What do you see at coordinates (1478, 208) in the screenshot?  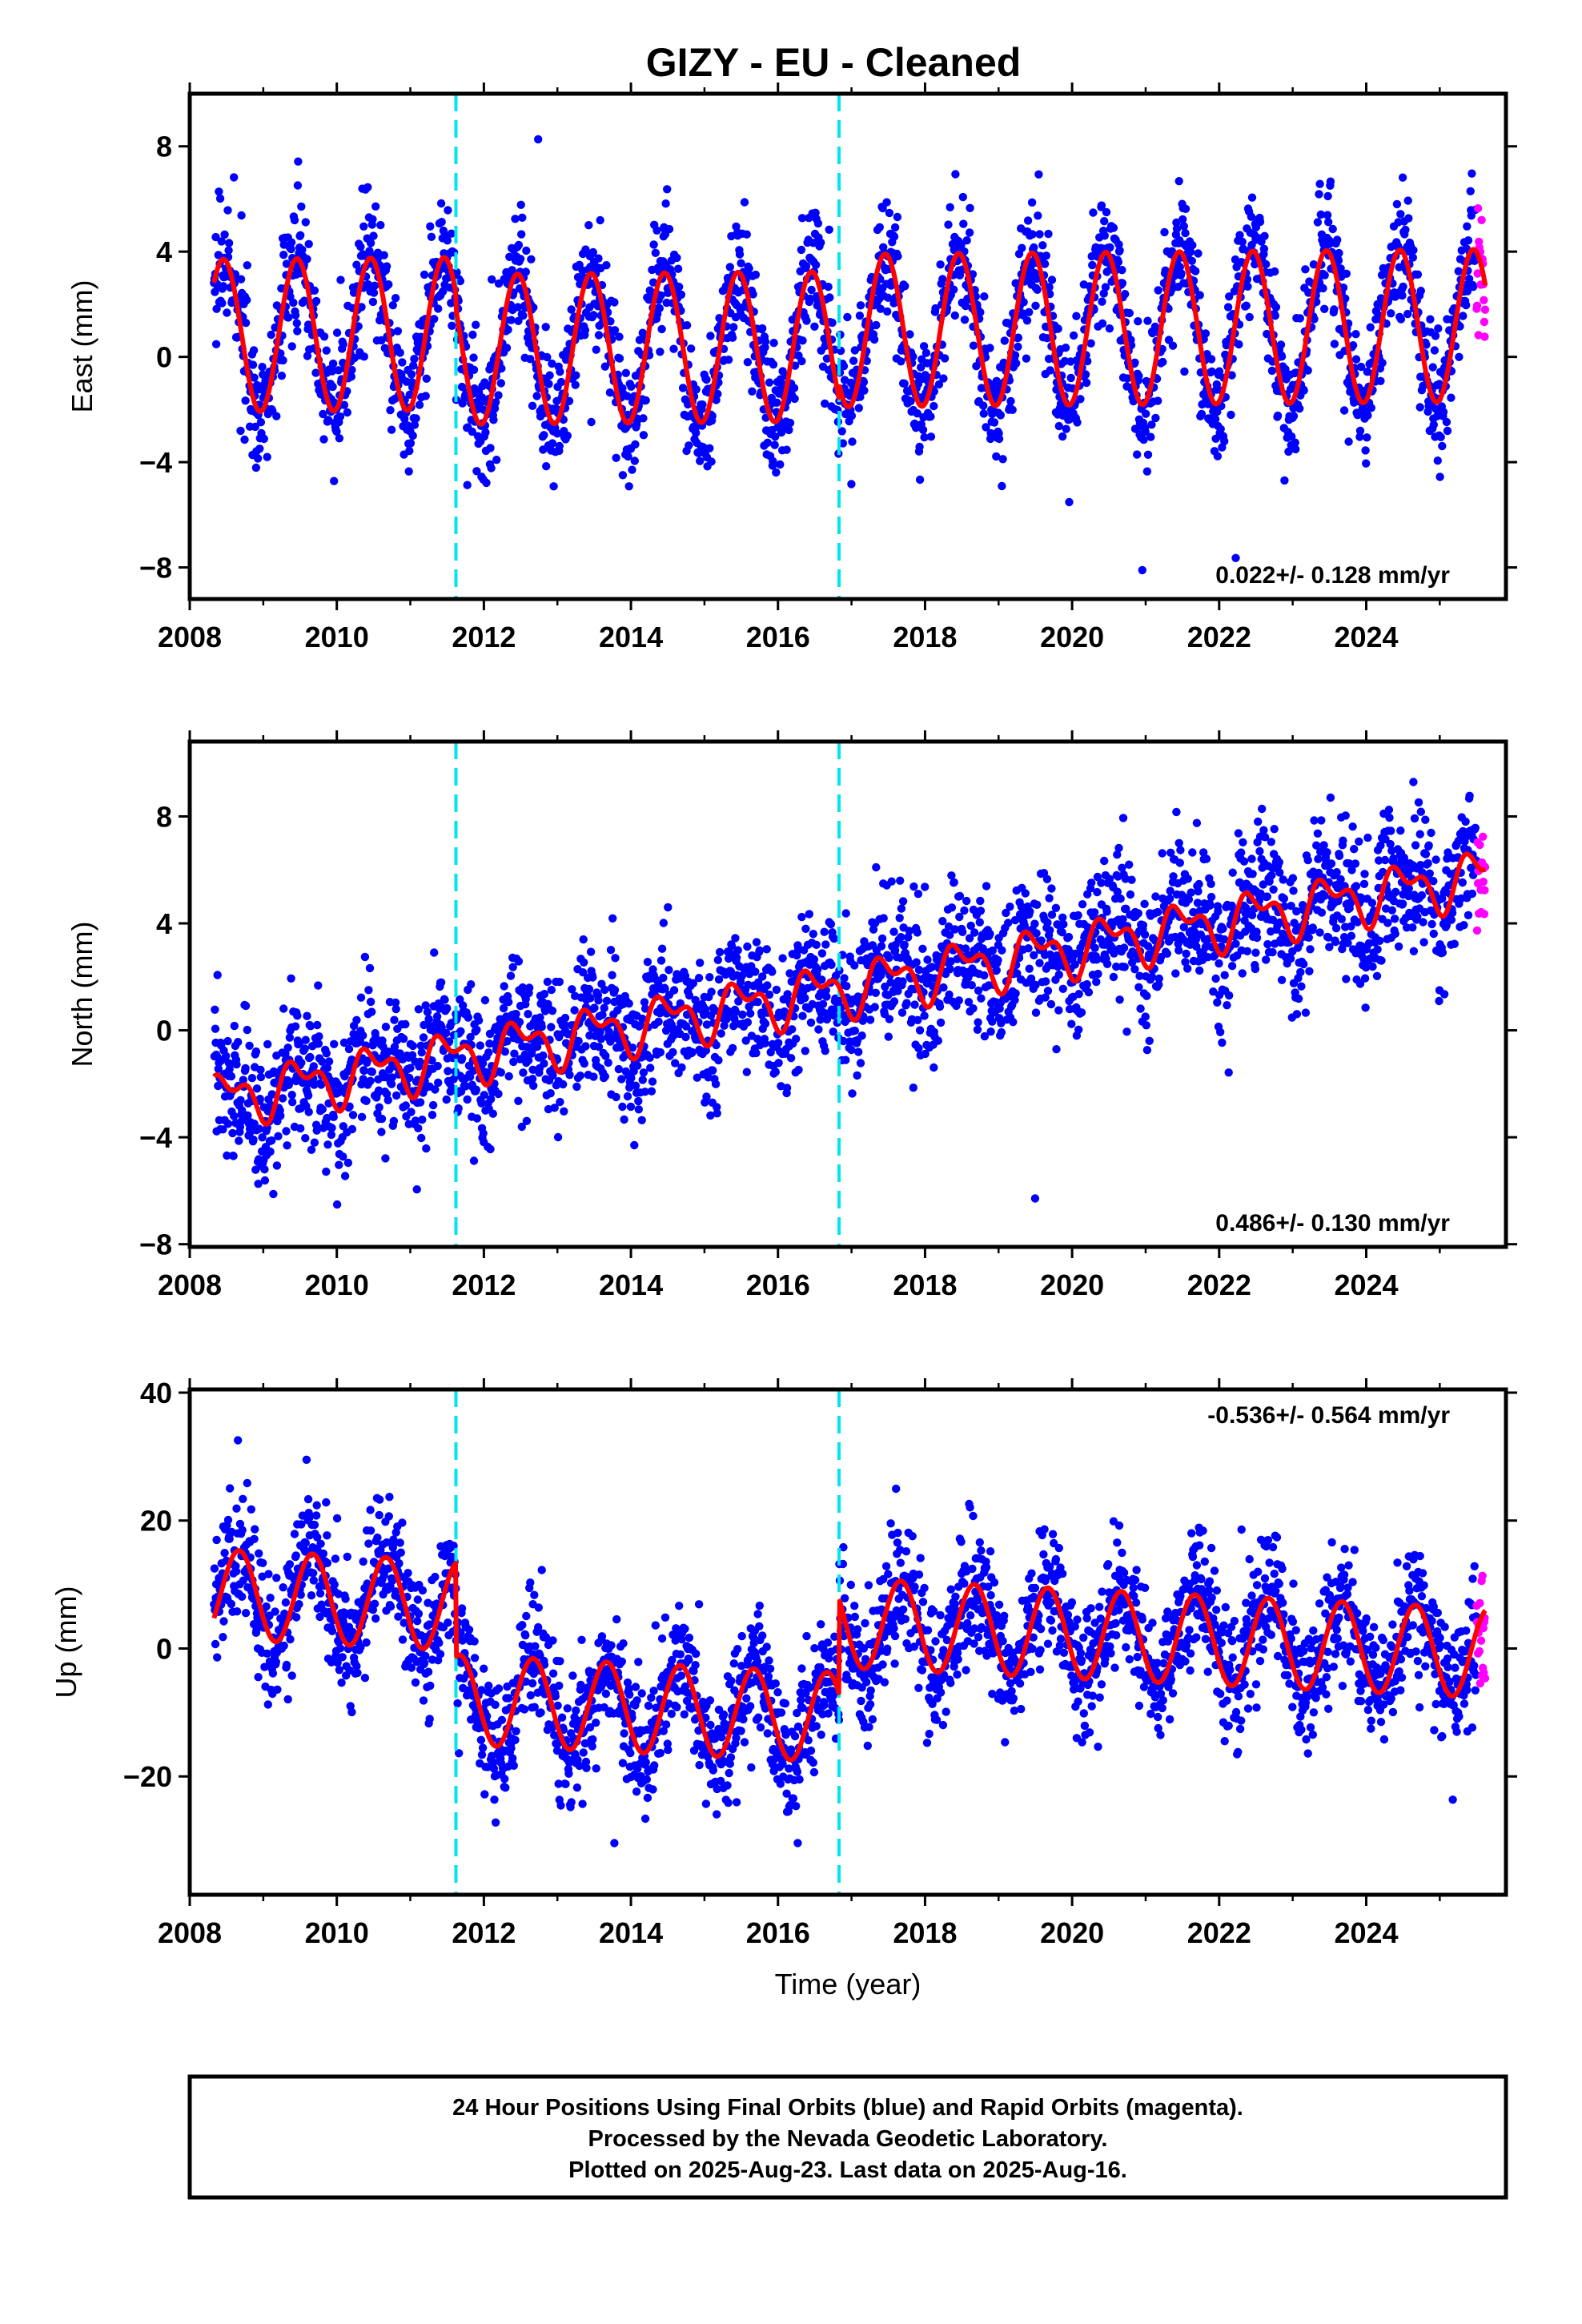 I see `rapid-orbit-point` at bounding box center [1478, 208].